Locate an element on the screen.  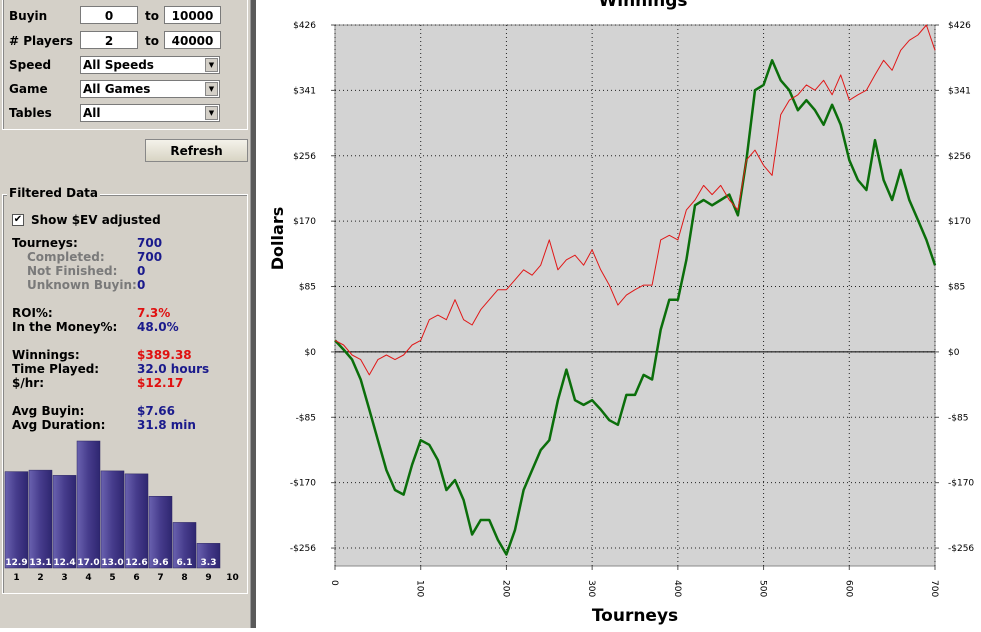
y-tick-label: $170 is located at coordinates (304, 222).